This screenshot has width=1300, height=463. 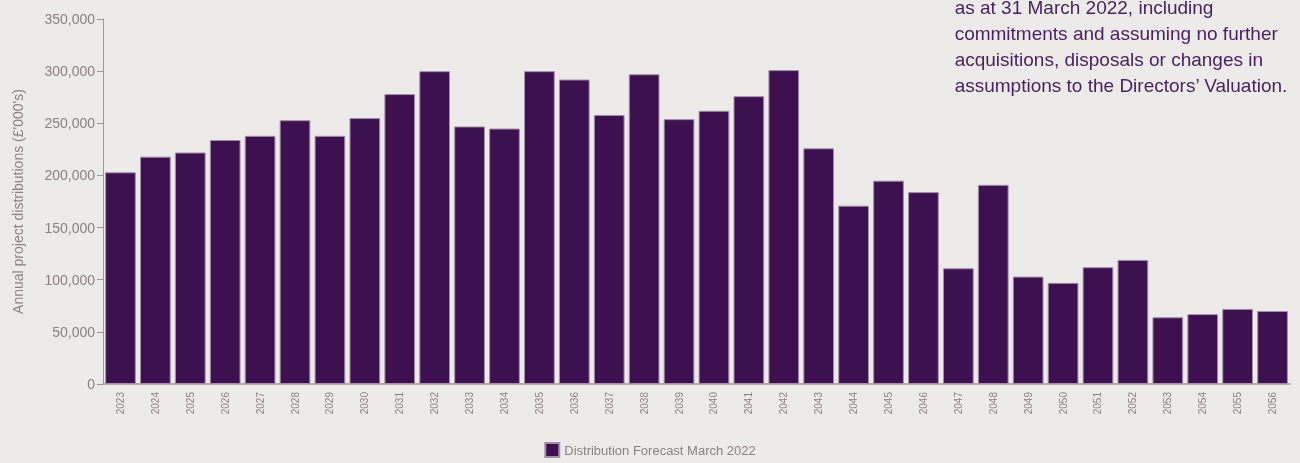 What do you see at coordinates (70, 227) in the screenshot?
I see `y-tick-label: 150,000` at bounding box center [70, 227].